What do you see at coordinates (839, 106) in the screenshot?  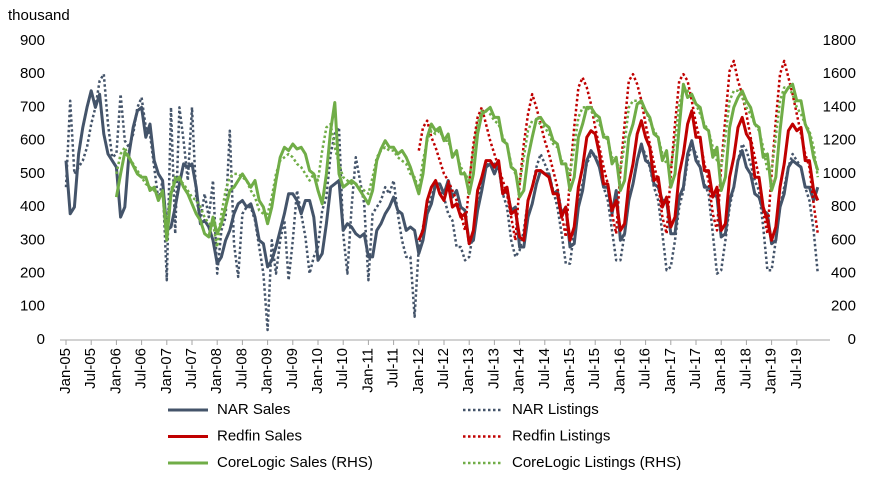 I see `y2-tick-label: 1400` at bounding box center [839, 106].